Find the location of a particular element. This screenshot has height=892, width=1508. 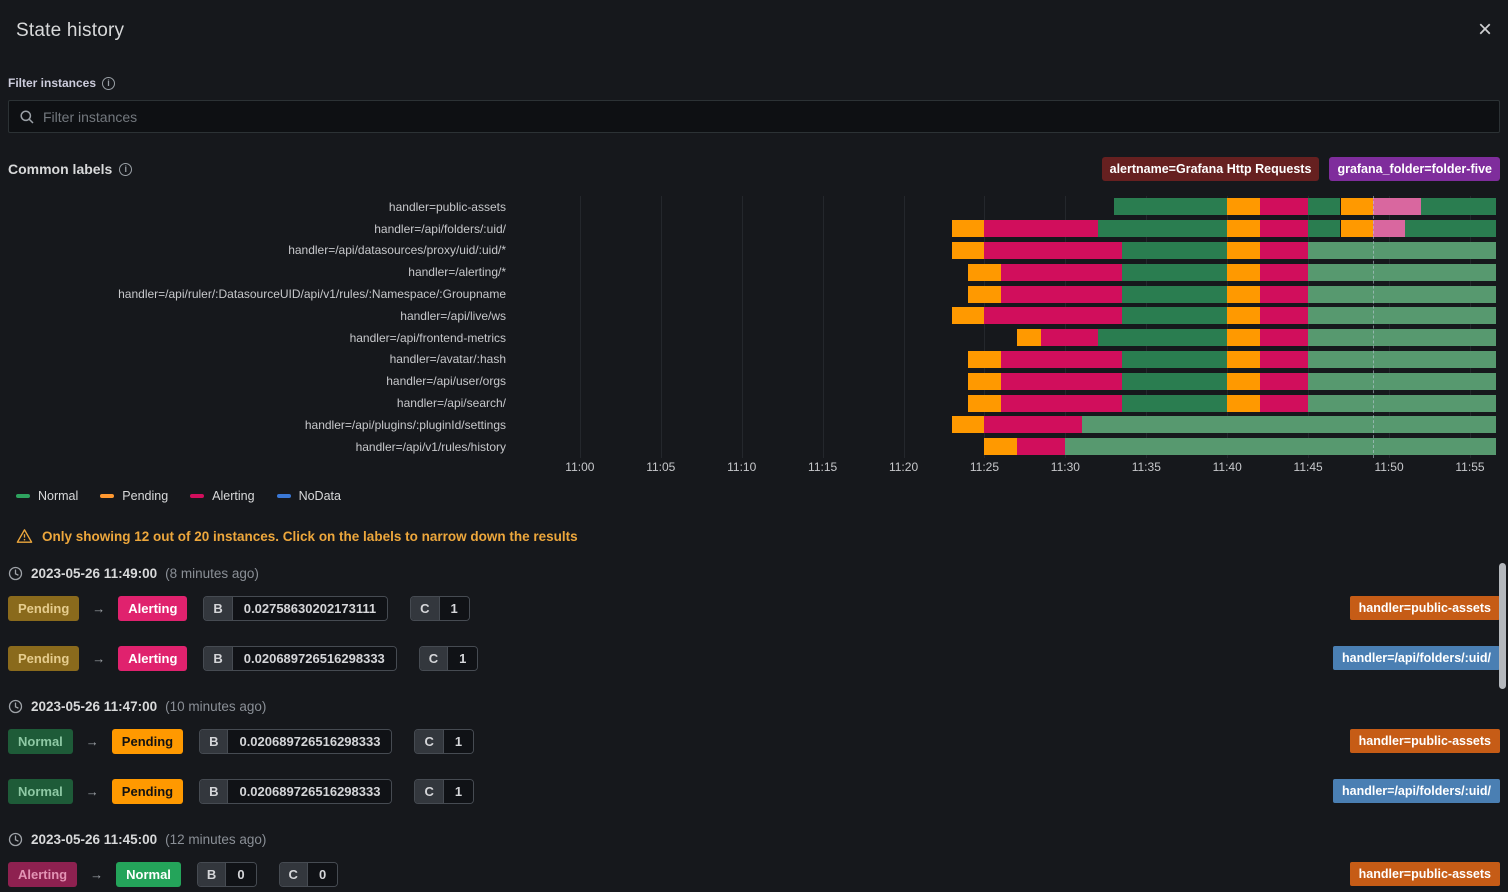

state-segment-alerting_light is located at coordinates (1389, 229).